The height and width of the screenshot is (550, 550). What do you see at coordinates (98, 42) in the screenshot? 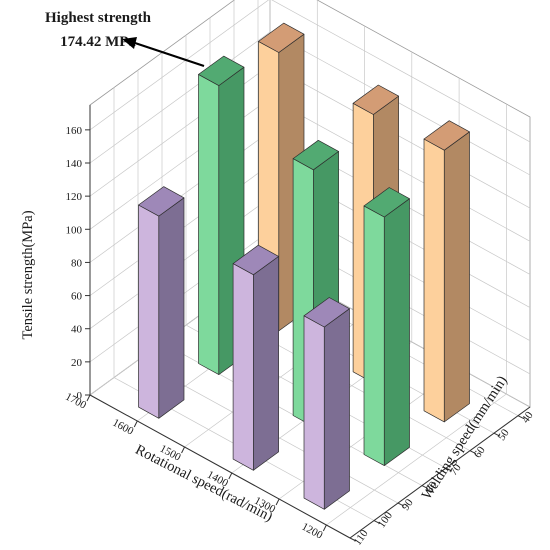
I see `annotation-line-2: 174.42 MPa` at bounding box center [98, 42].